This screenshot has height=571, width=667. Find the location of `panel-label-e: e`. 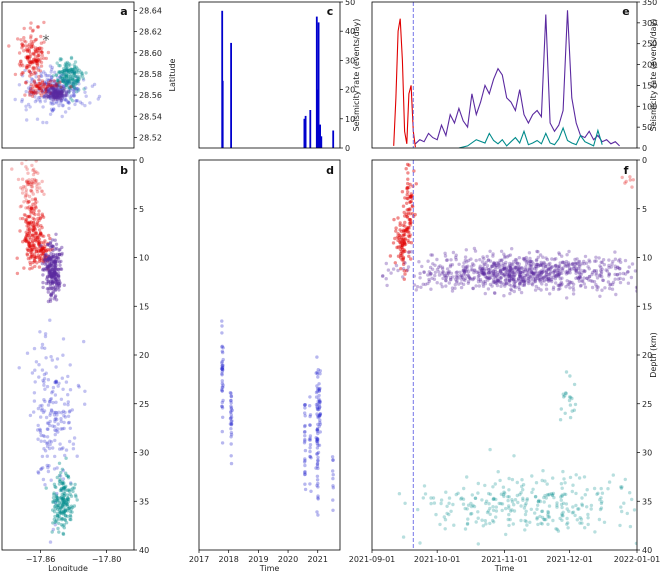

panel-label-e: e is located at coordinates (625, 11).